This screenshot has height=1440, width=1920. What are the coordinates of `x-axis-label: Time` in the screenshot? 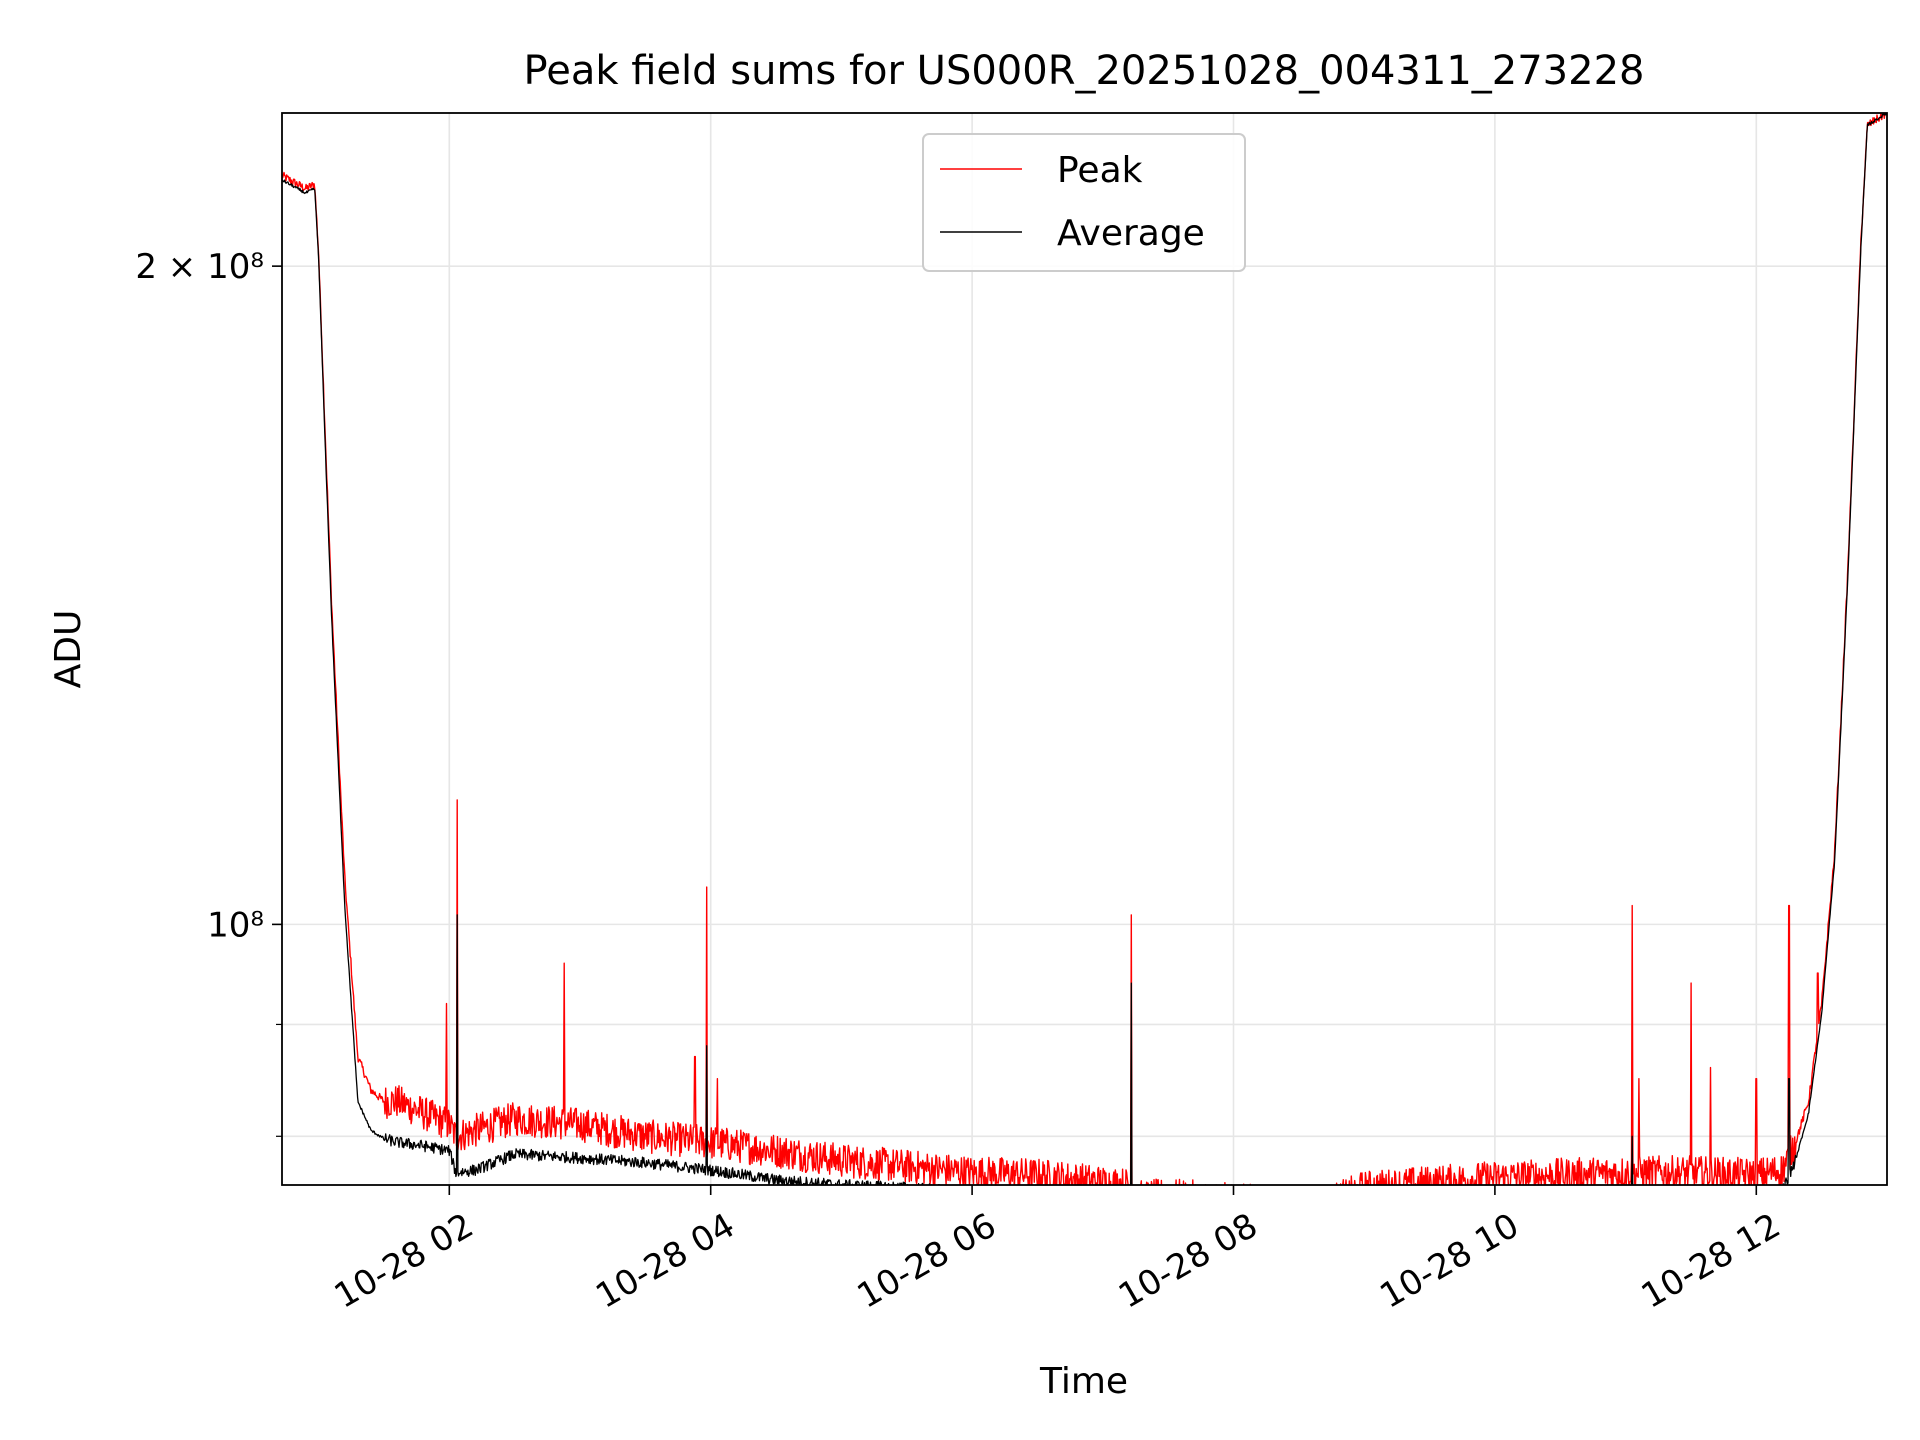 It's located at (1083, 1381).